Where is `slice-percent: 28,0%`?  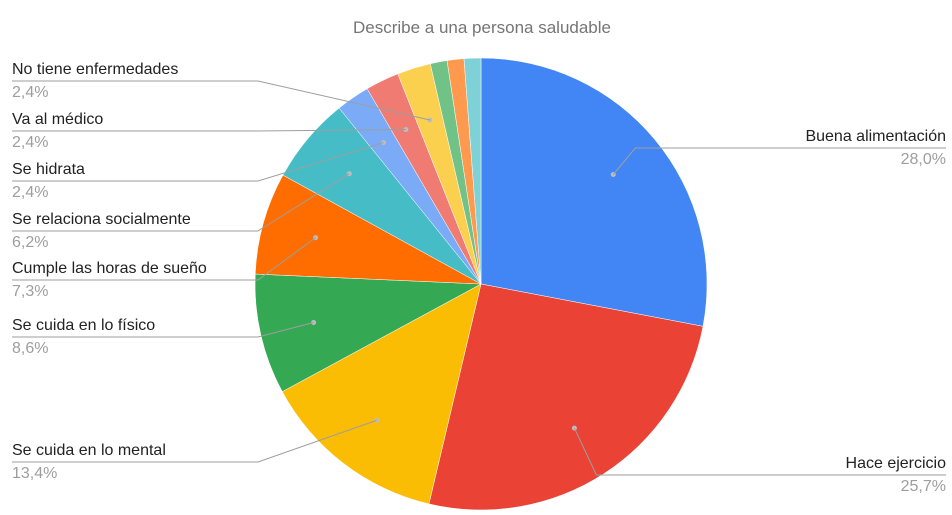 slice-percent: 28,0% is located at coordinates (923, 159).